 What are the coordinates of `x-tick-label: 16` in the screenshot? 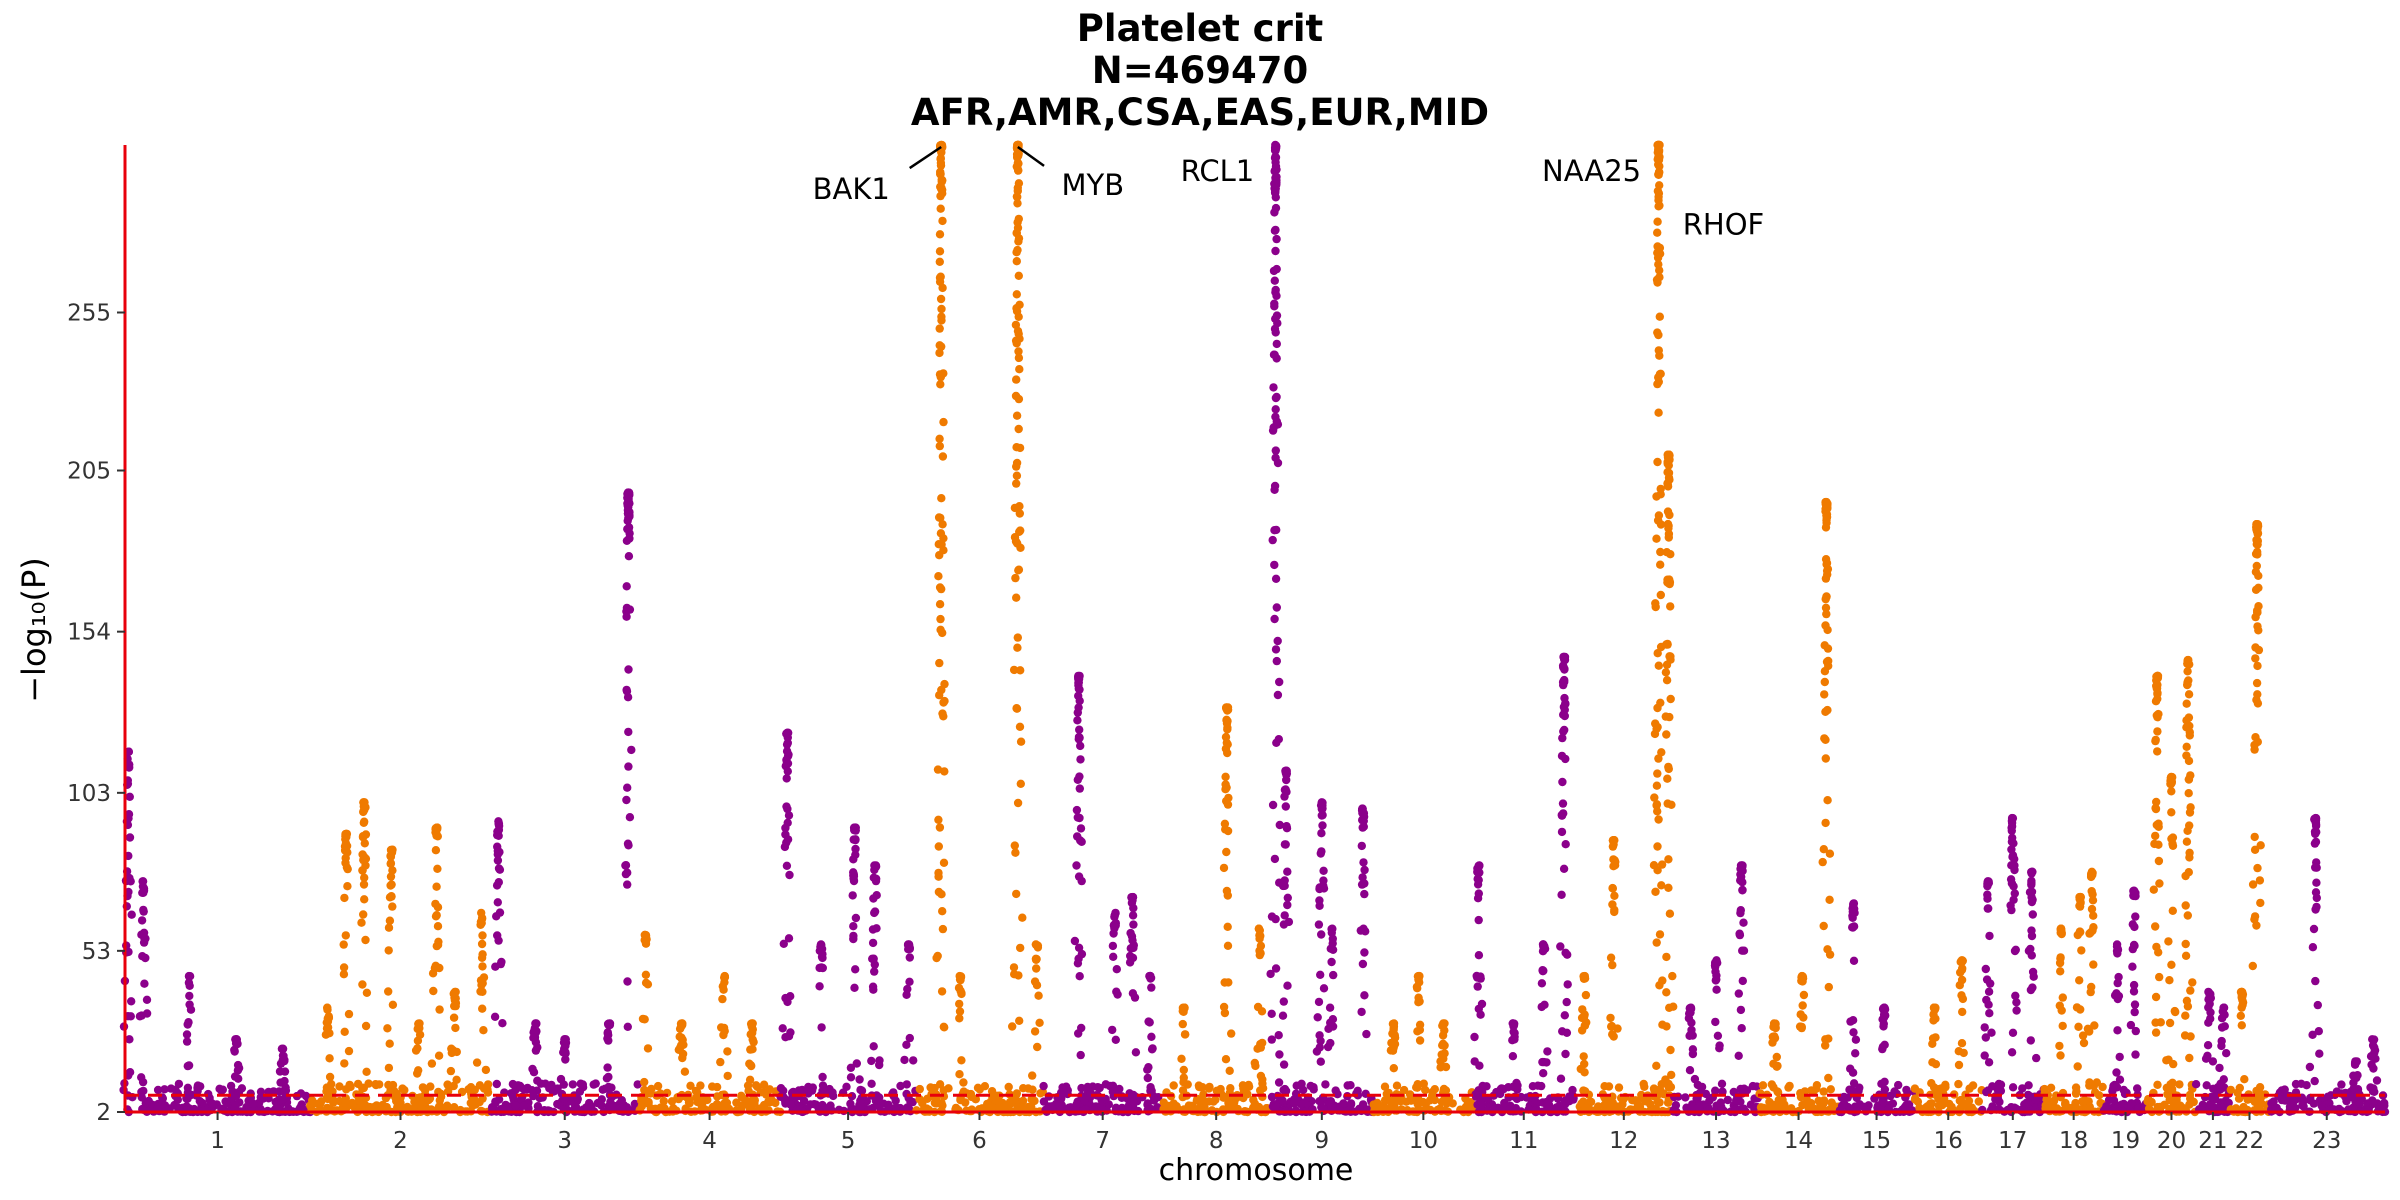 It's located at (1948, 1141).